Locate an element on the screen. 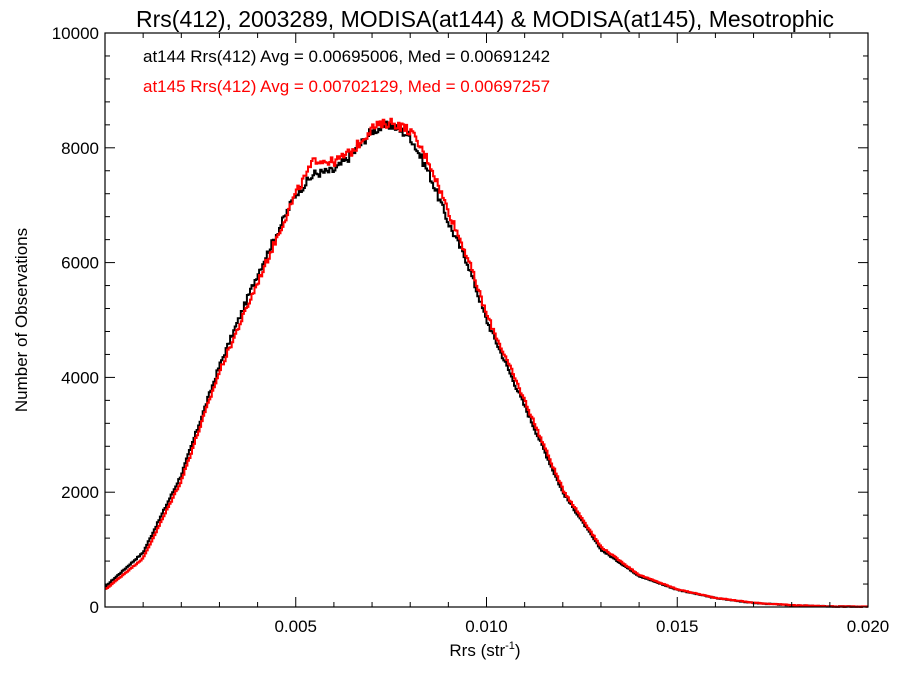 The width and height of the screenshot is (900, 675). x-tick-label: 0.005 is located at coordinates (295, 626).